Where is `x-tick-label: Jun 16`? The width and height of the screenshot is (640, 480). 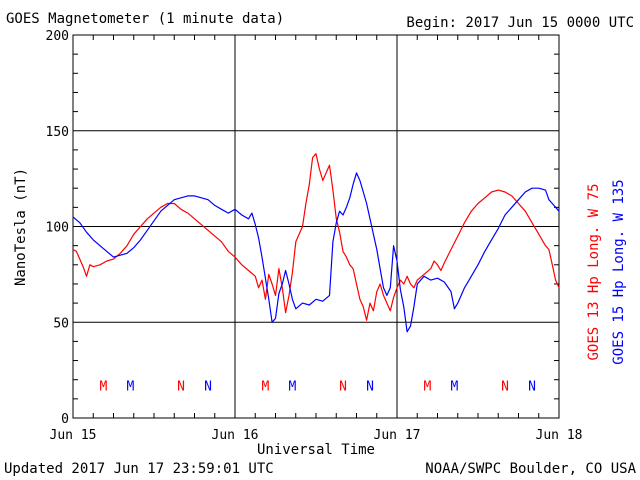 x-tick-label: Jun 16 is located at coordinates (235, 435).